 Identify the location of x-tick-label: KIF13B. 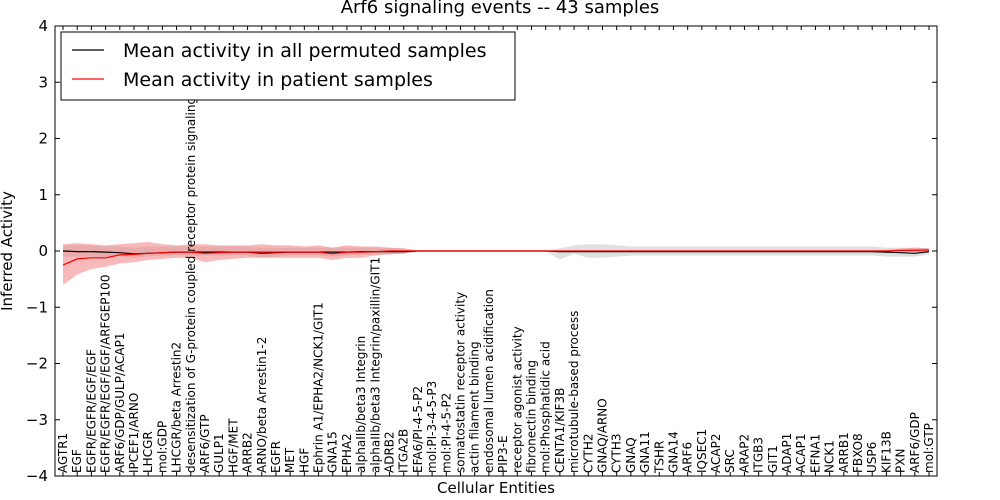
(886, 452).